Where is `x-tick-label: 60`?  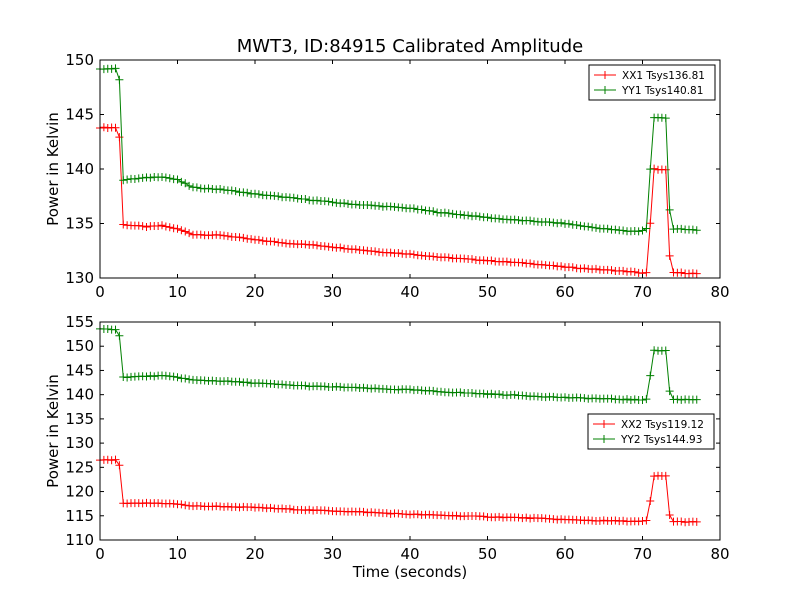 x-tick-label: 60 is located at coordinates (564, 554).